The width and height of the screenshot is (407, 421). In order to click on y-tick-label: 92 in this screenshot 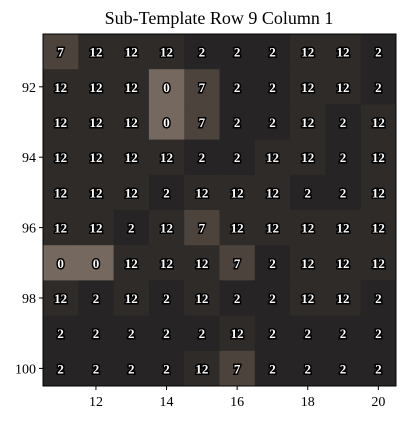, I will do `click(29, 88)`.